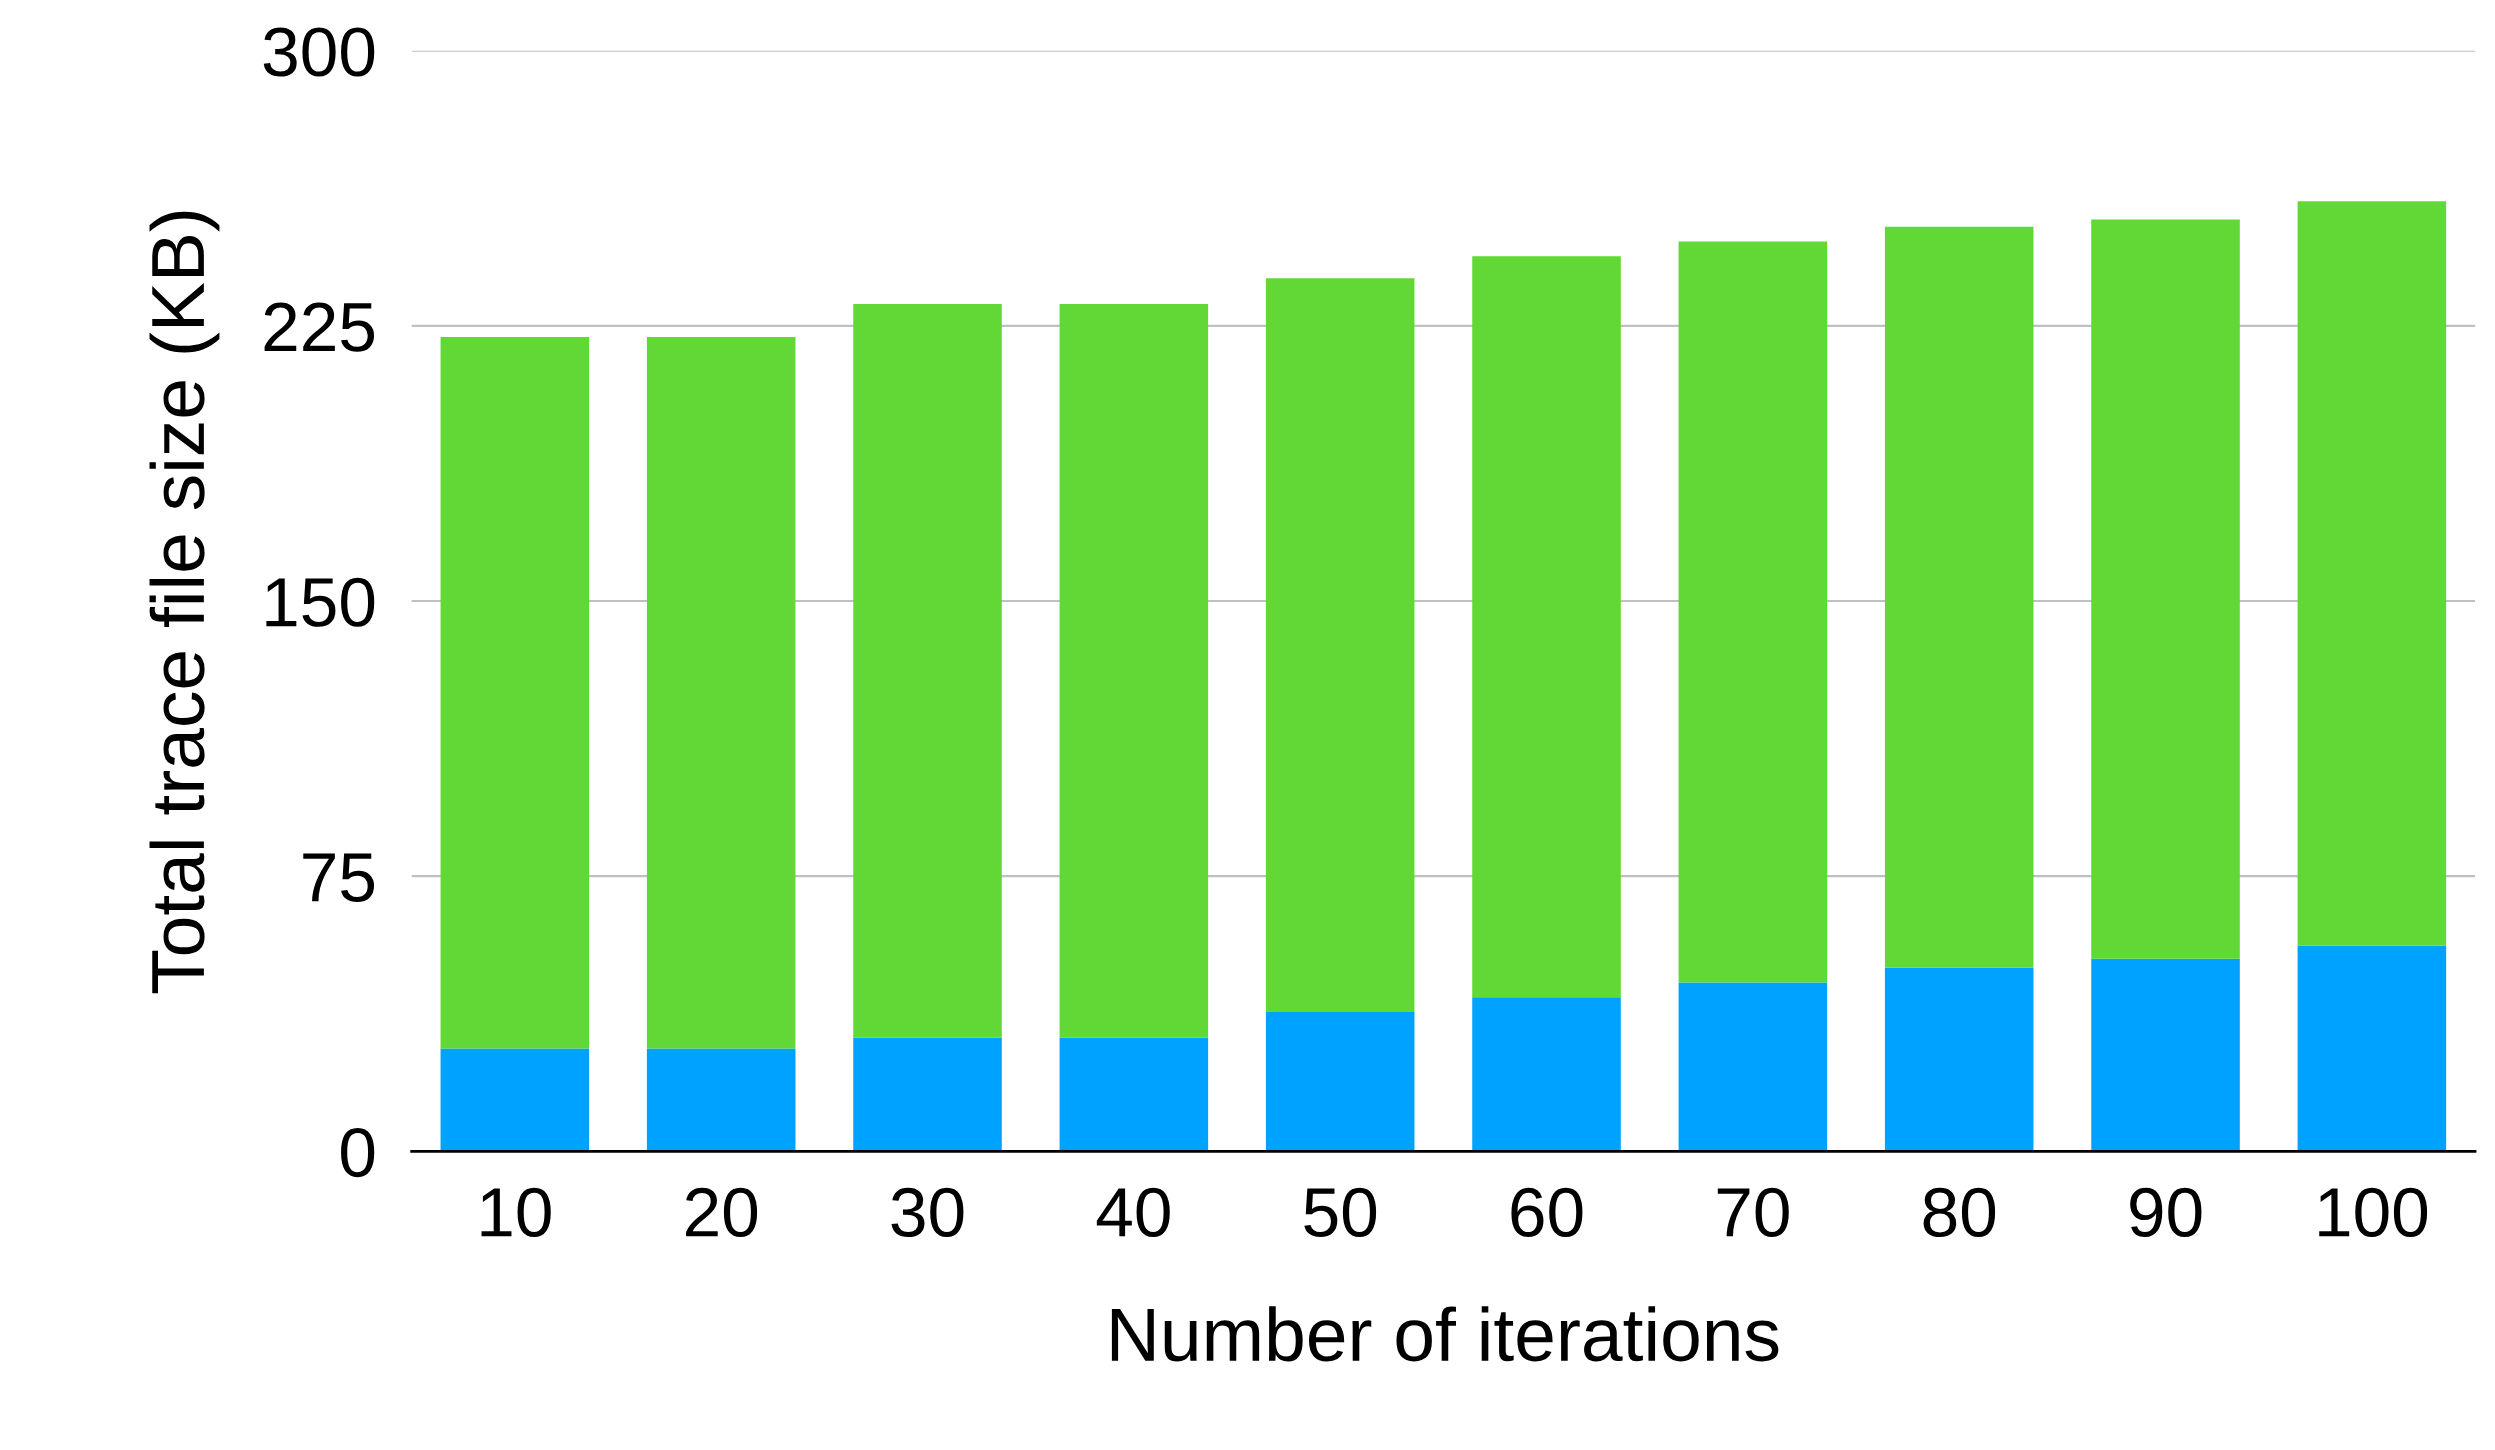  I want to click on x-tick-label: 90, so click(2166, 1212).